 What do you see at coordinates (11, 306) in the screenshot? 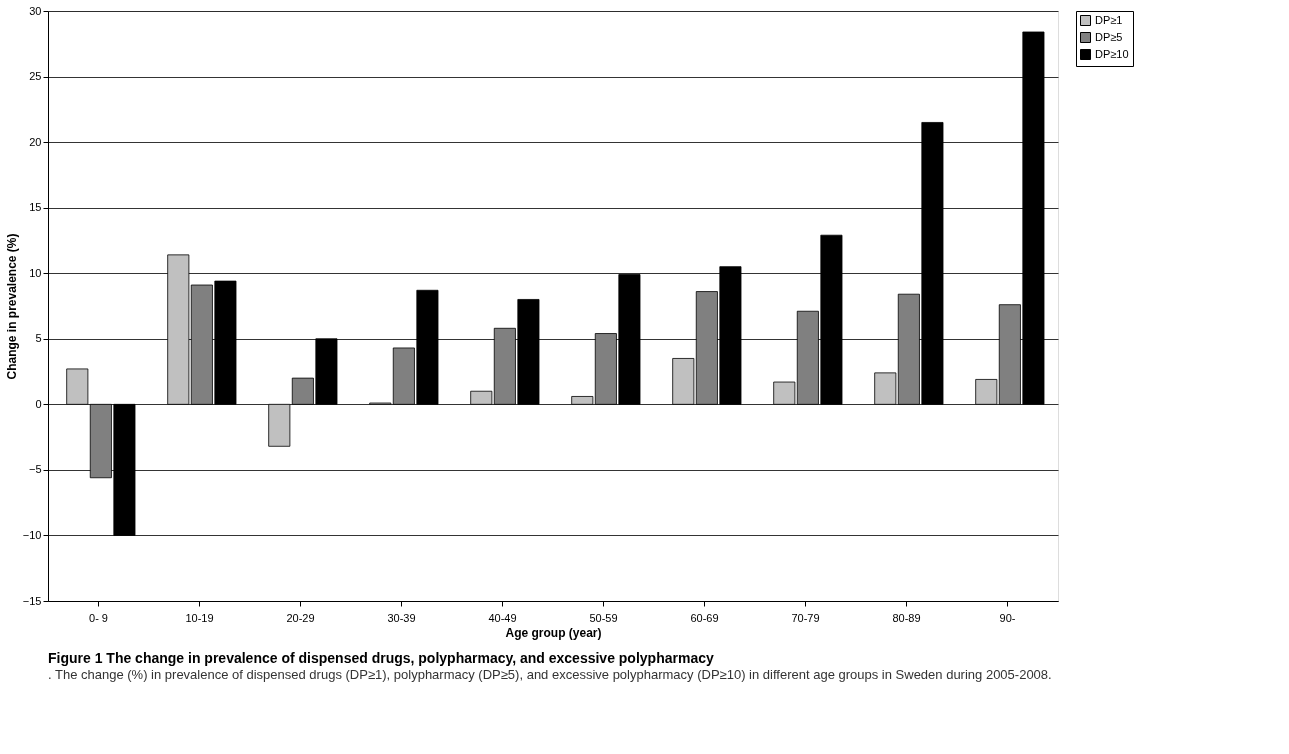
I see `y-axis-title: Change in prevalence (%)` at bounding box center [11, 306].